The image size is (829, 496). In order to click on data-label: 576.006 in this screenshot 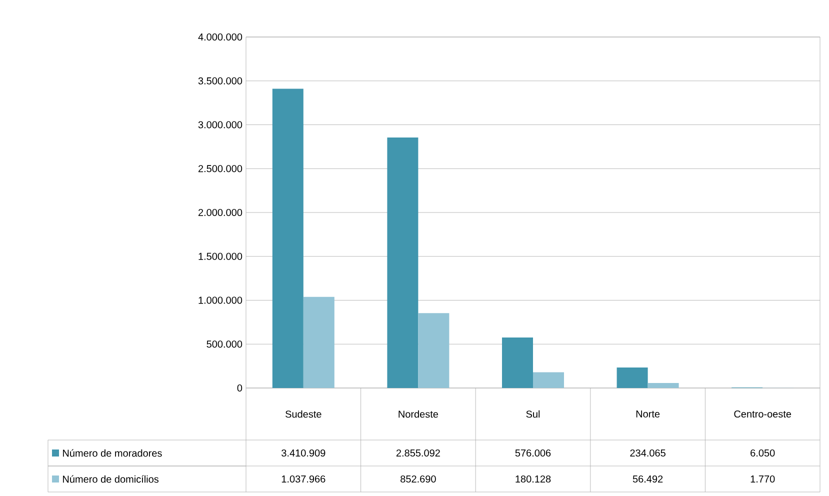, I will do `click(533, 453)`.